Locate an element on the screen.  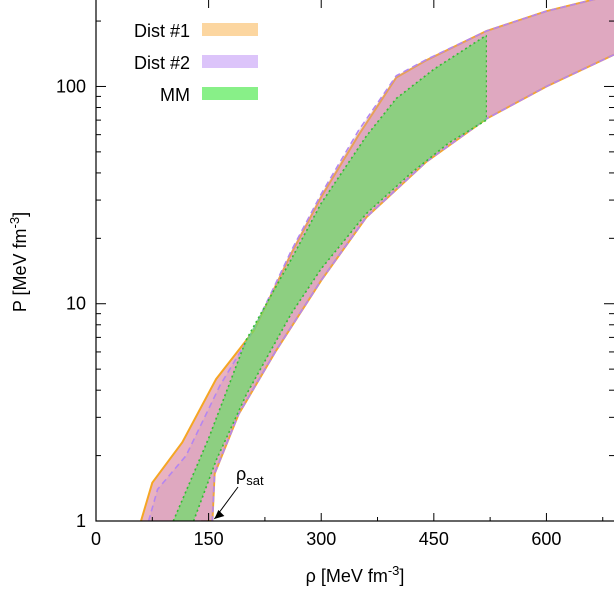
x-tick-label: 300 is located at coordinates (321, 539).